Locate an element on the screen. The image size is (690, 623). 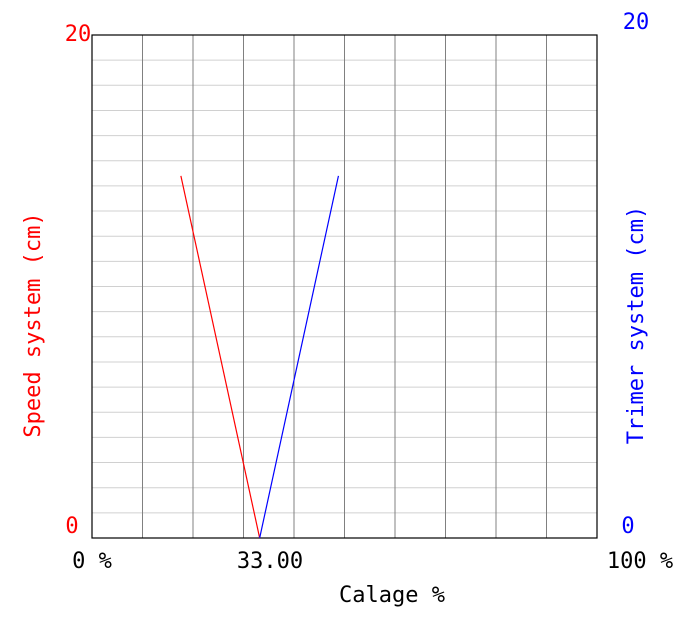
x-axis-tick-label-mid: 33.00 is located at coordinates (270, 561).